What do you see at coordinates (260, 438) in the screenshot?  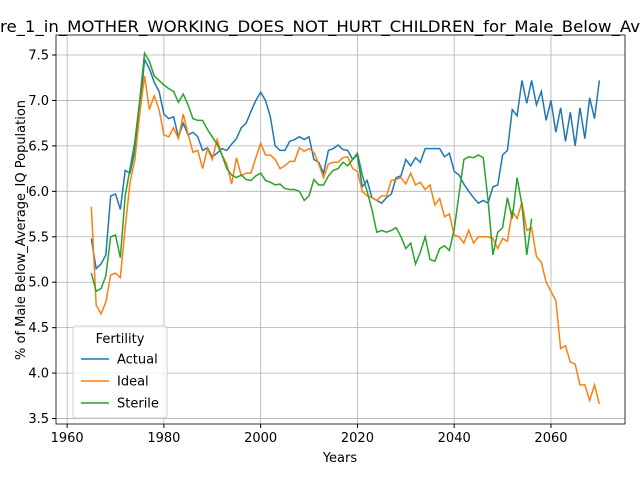 I see `x-tick-label: 2000` at bounding box center [260, 438].